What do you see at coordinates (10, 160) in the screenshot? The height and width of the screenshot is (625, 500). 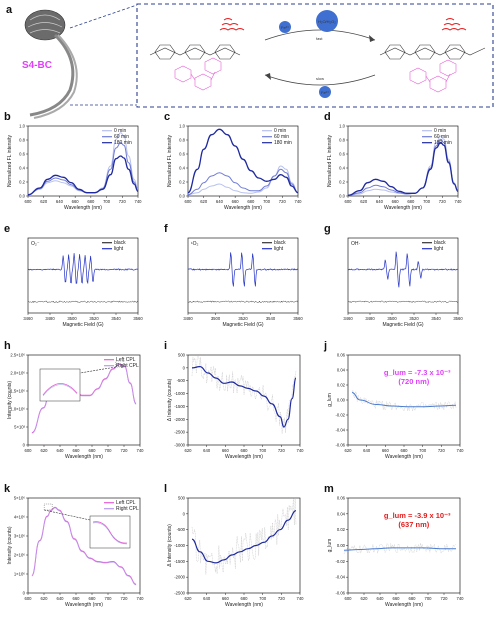 I see `y-axis-label: Normalized FL intensity` at bounding box center [10, 160].